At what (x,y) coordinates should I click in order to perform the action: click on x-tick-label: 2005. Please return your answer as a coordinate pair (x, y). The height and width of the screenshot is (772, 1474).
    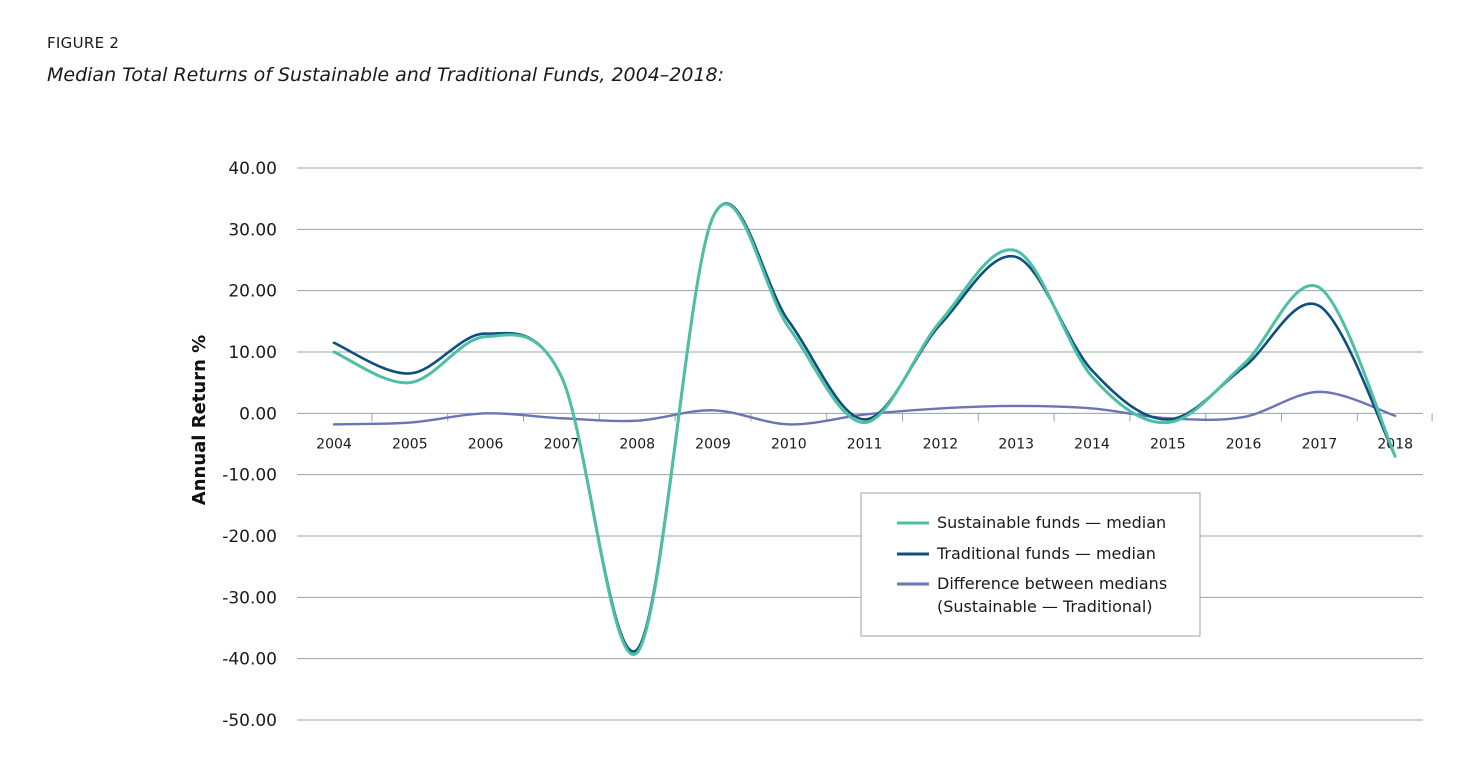
    Looking at the image, I should click on (410, 444).